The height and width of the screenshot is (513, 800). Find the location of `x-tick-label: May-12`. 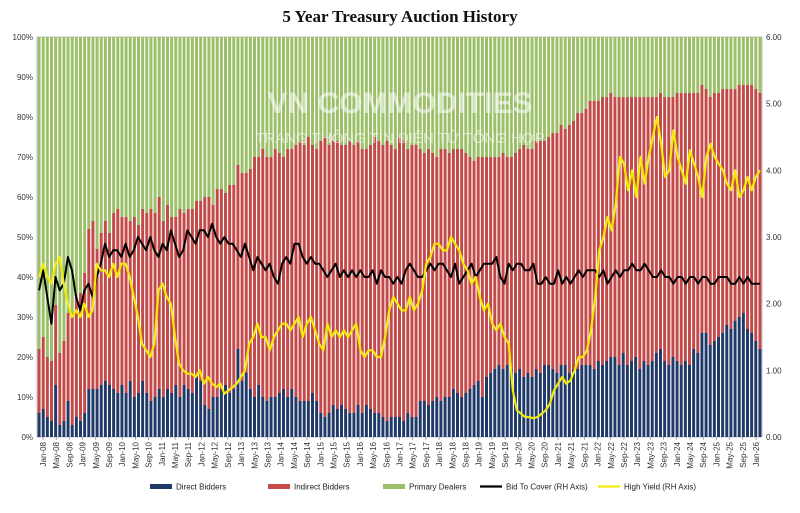

x-tick-label: May-12 is located at coordinates (215, 454).